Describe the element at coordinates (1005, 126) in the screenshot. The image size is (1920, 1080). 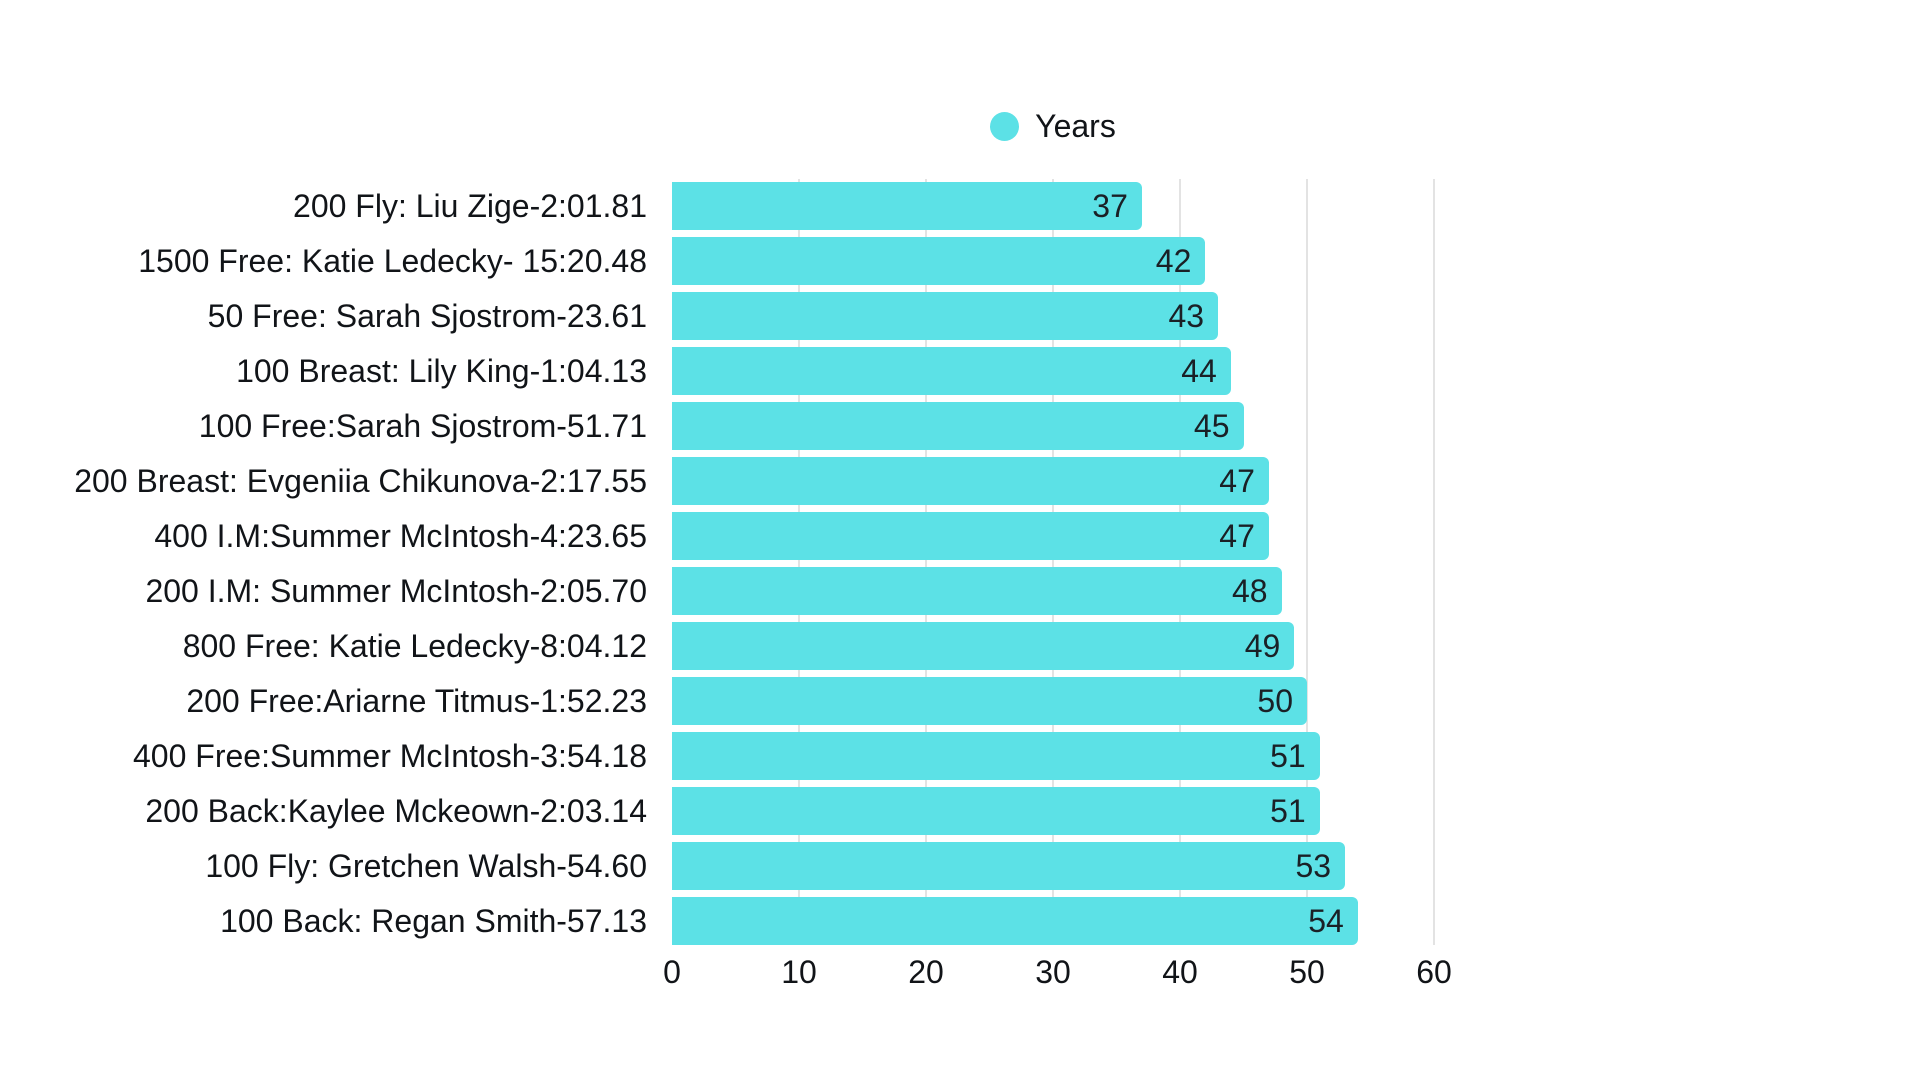
I see `legend-marker-icon` at that location.